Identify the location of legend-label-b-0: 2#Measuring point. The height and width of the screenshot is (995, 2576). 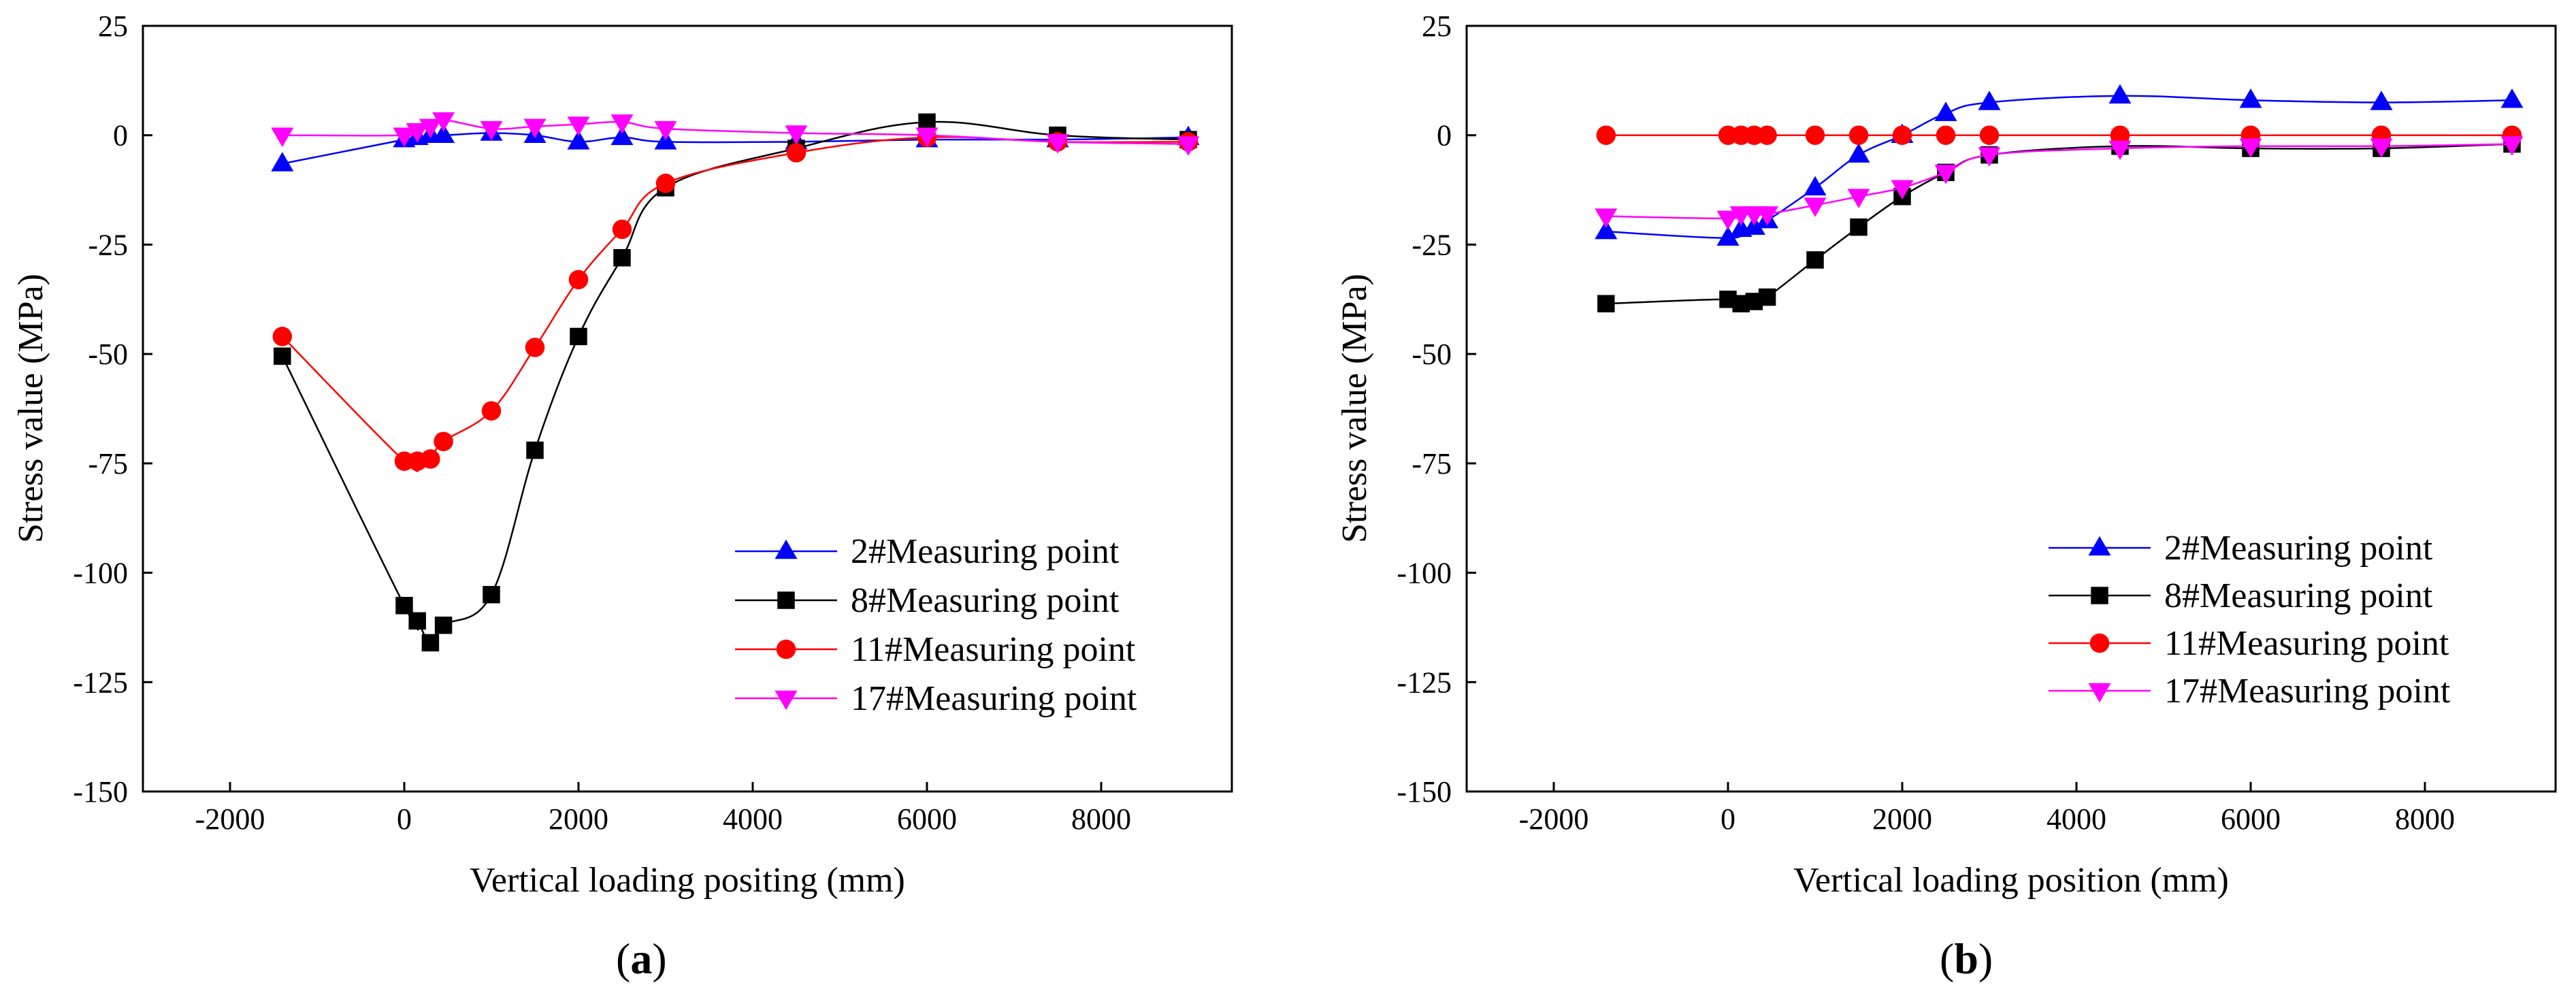
(2298, 548).